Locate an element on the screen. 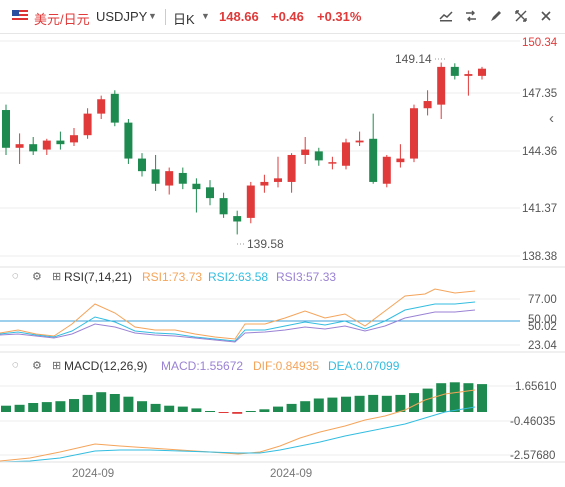 This screenshot has height=487, width=565. quote-header: 美元/日元 USDJPY ▼ 日K ▼ 148.66 +0.46 +0.31% is located at coordinates (282, 17).